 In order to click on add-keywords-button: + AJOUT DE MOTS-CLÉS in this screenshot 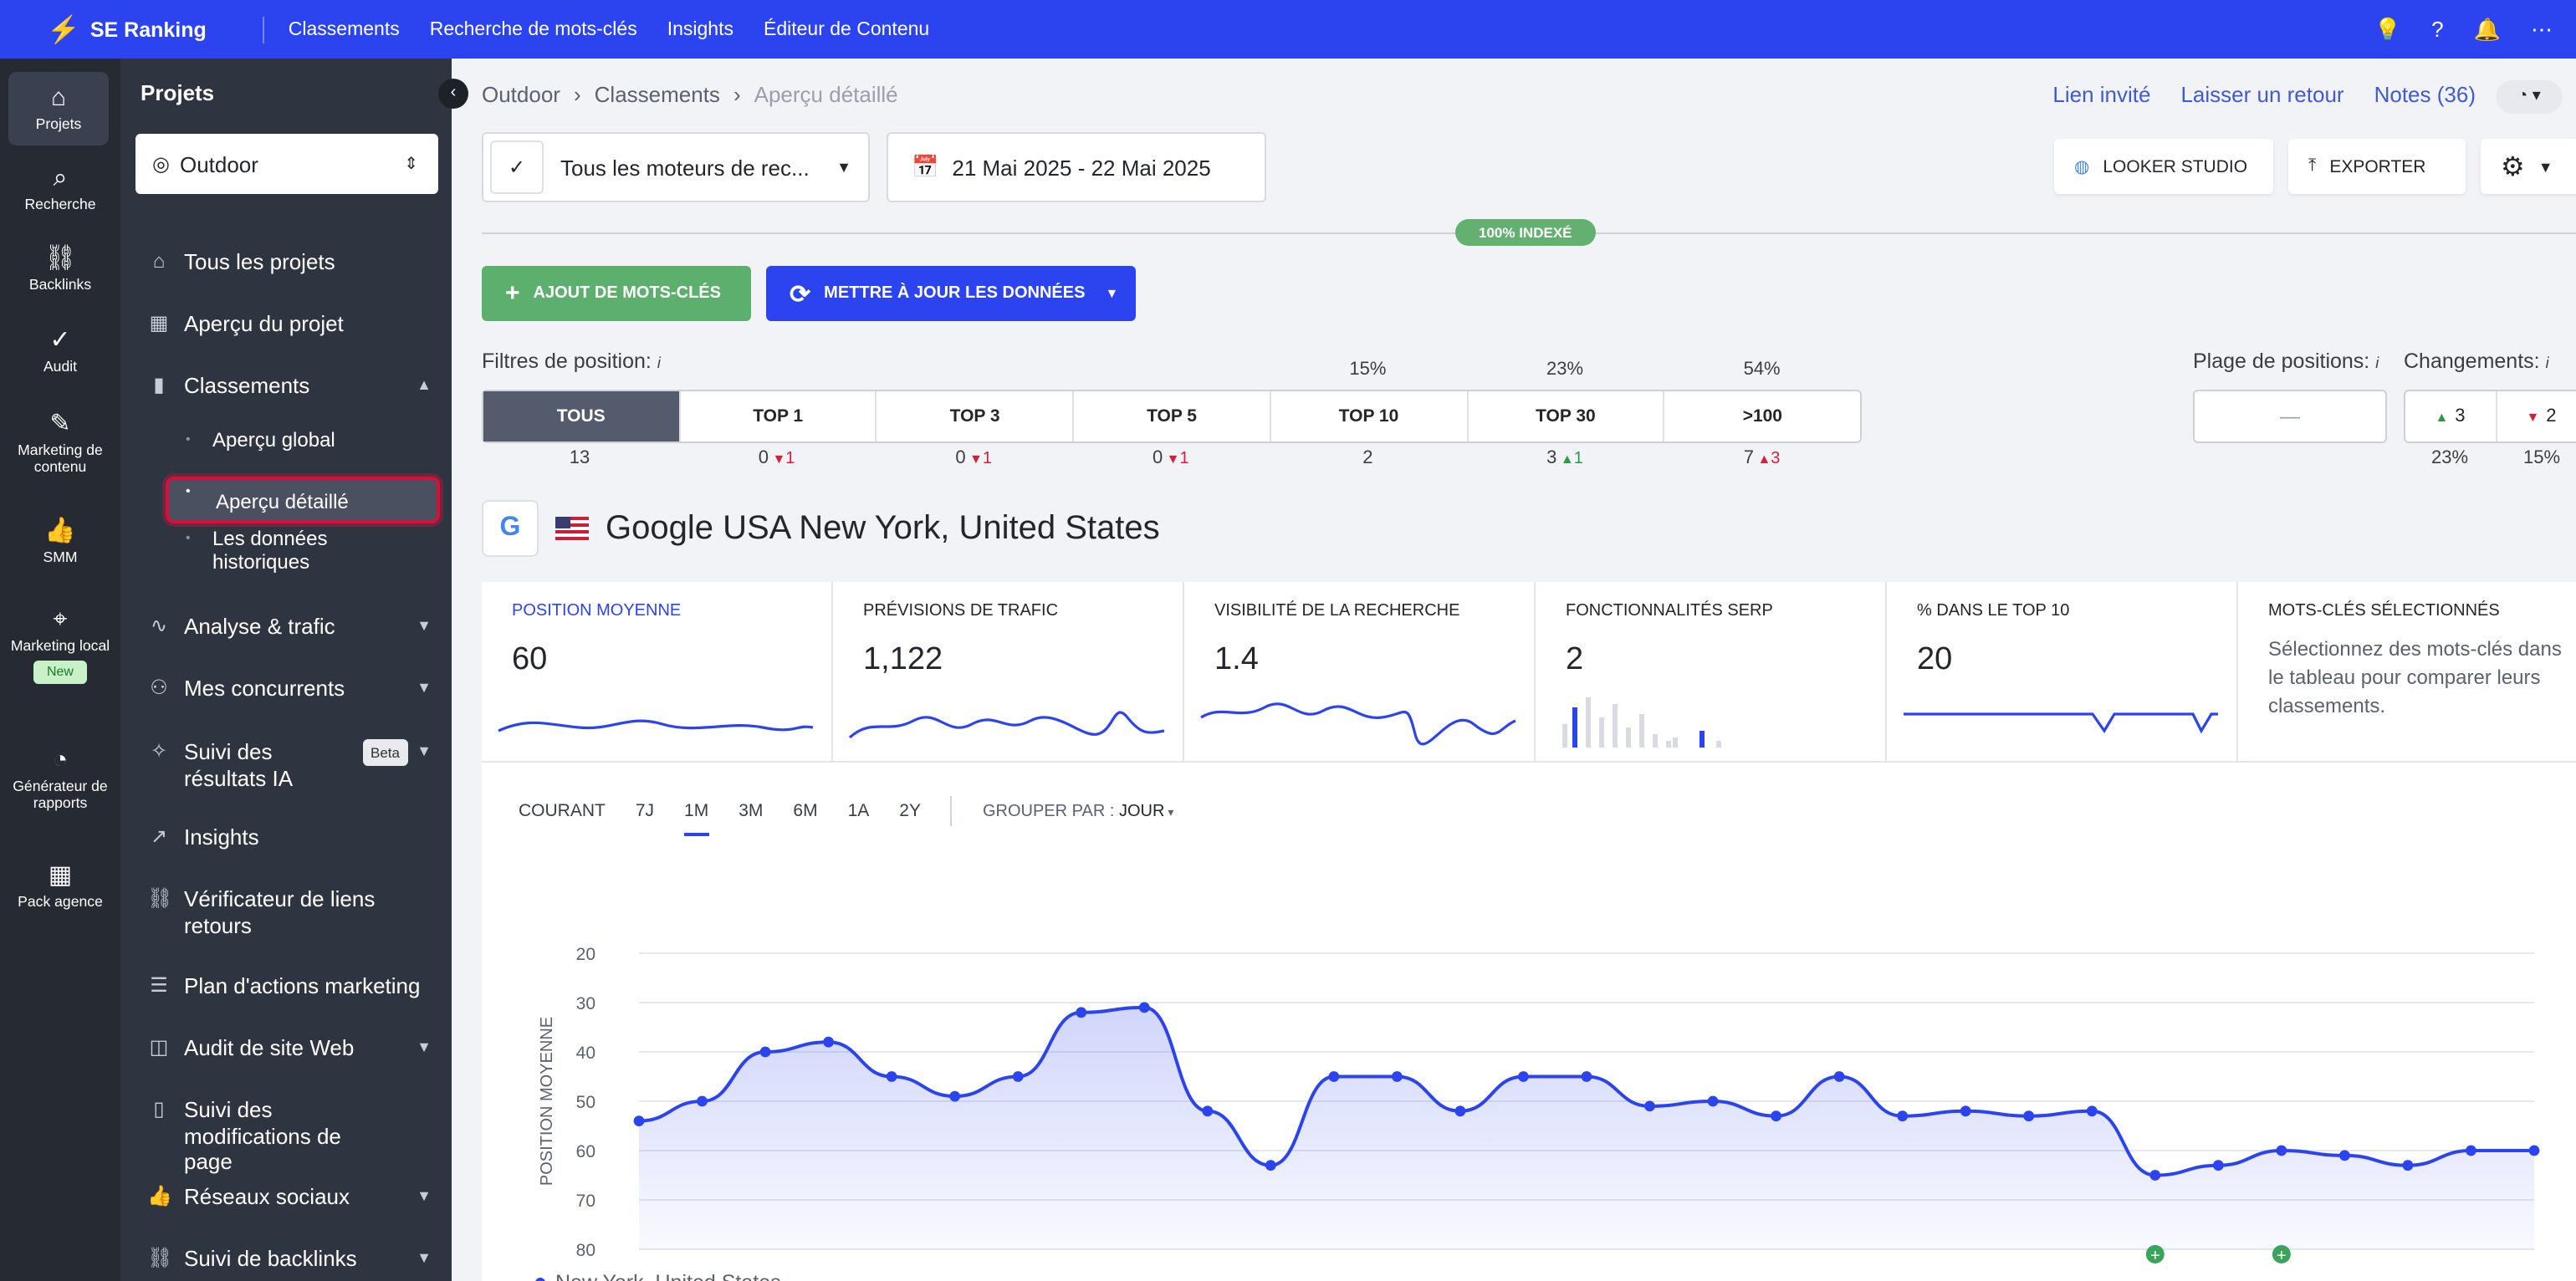, I will do `click(616, 293)`.